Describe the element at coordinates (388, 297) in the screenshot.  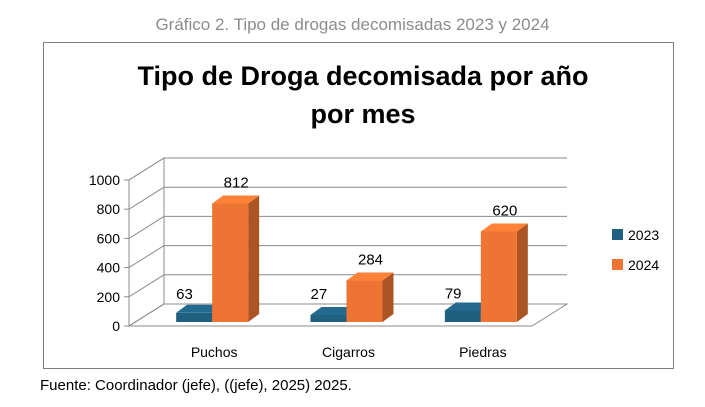
I see `bar-2024-Cigarros-side` at that location.